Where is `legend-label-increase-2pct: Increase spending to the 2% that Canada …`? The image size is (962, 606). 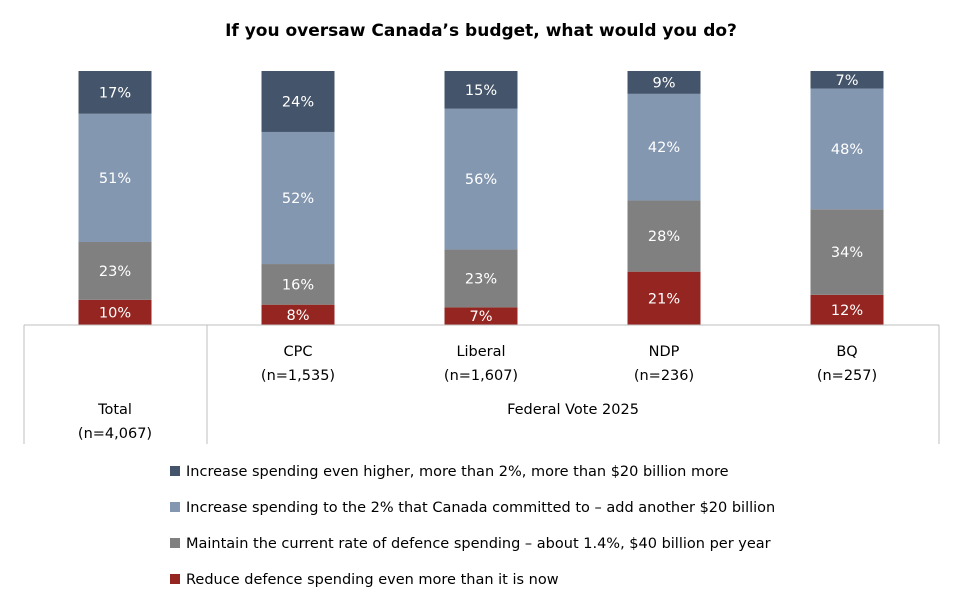 legend-label-increase-2pct: Increase spending to the 2% that Canada … is located at coordinates (480, 508).